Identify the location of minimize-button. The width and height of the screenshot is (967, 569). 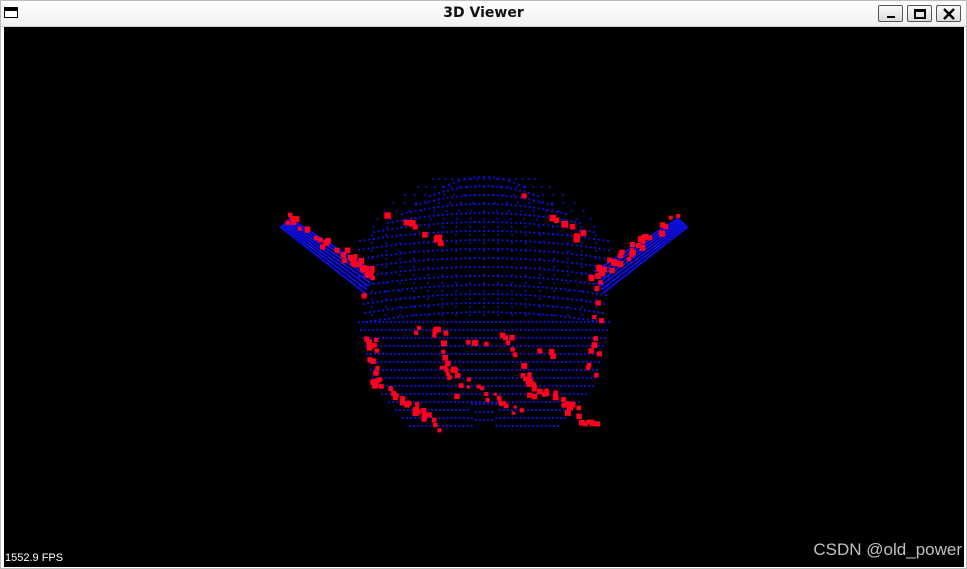
(890, 13).